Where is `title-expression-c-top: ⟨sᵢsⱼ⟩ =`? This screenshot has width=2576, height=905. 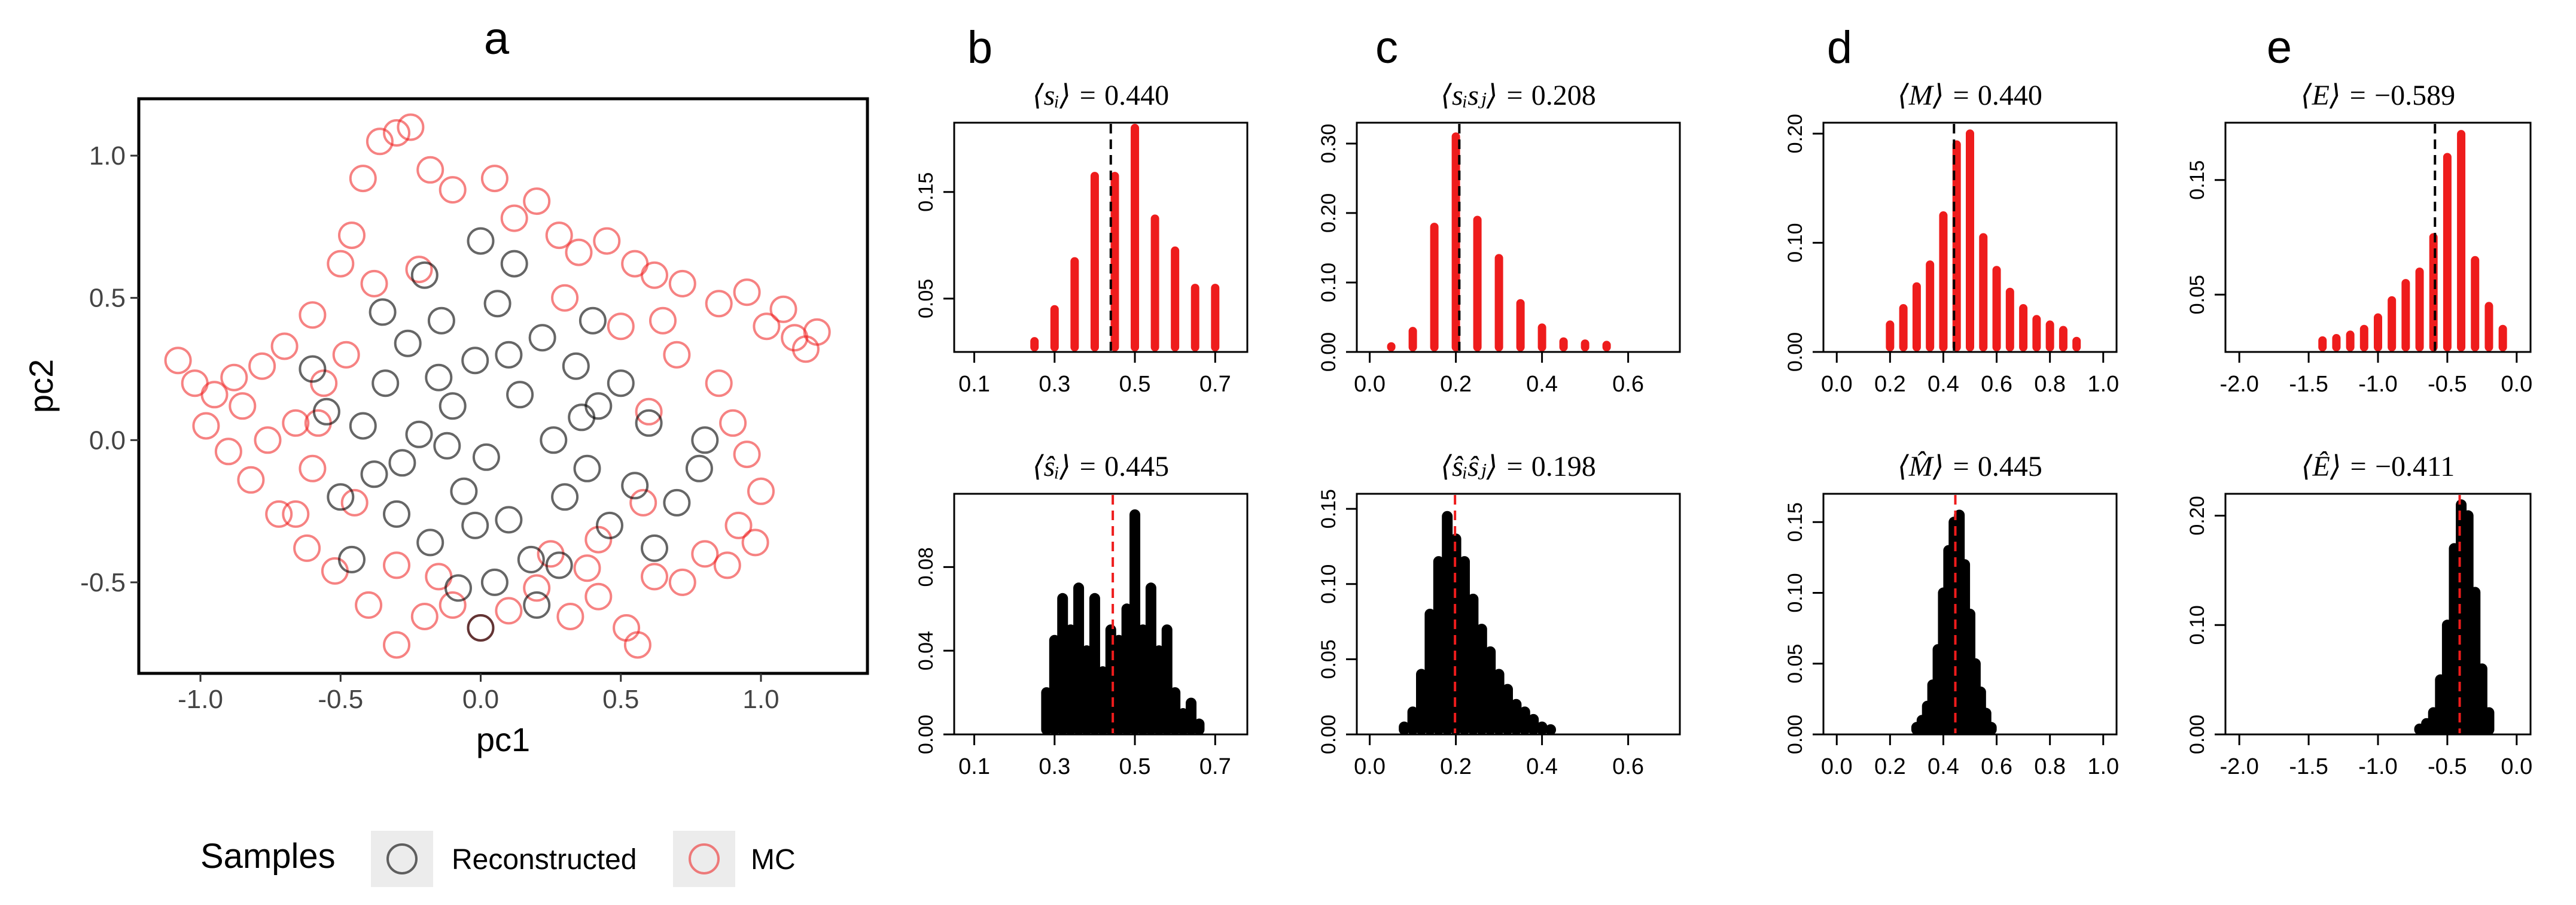 title-expression-c-top: ⟨sᵢsⱼ⟩ = is located at coordinates (1486, 95).